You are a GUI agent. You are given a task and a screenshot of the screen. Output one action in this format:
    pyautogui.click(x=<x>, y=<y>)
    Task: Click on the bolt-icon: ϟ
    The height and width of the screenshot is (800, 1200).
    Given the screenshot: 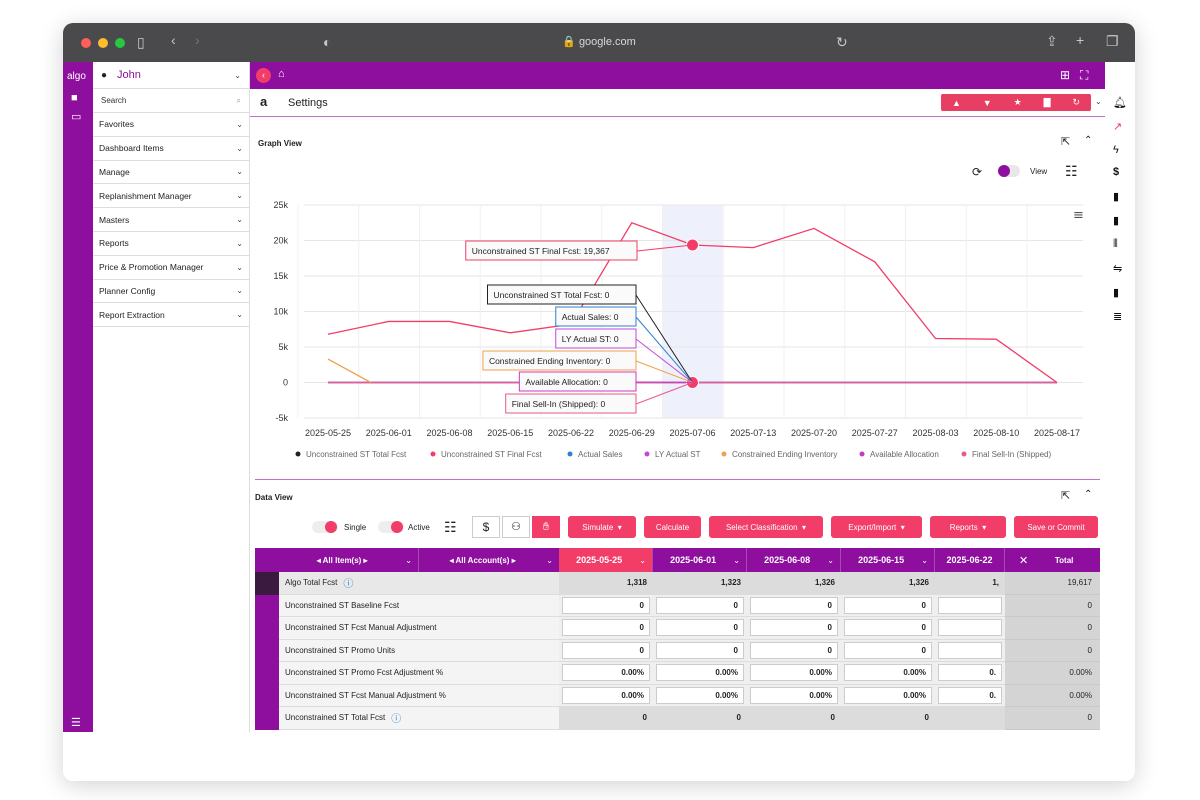 What is the action you would take?
    pyautogui.click(x=1116, y=150)
    